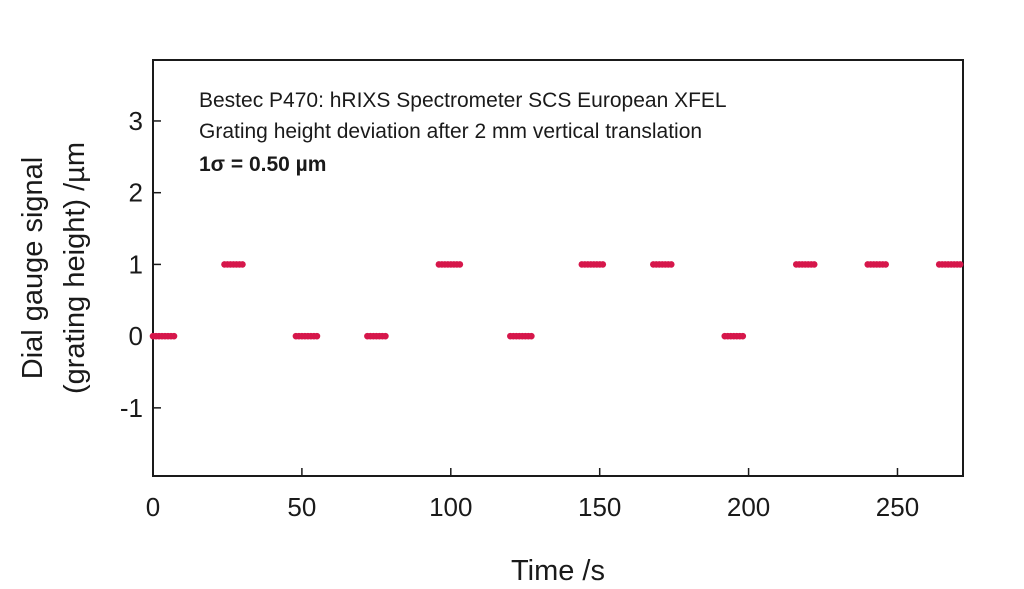  I want to click on data-markers, so click(556, 300).